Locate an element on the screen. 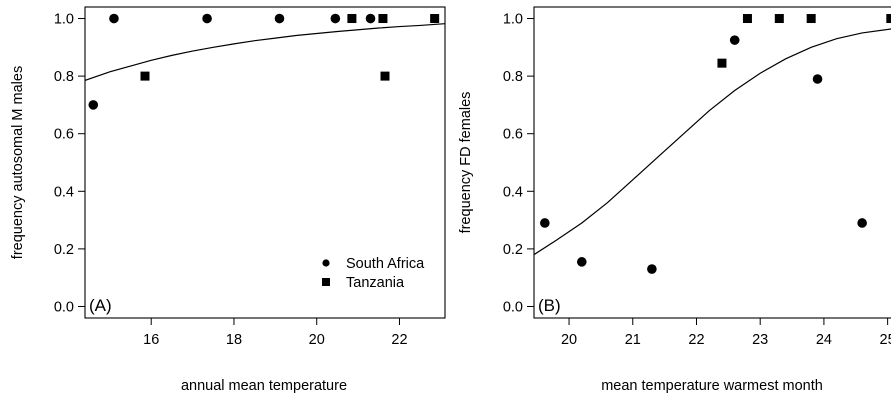 The image size is (891, 400). x-axis-label: annual mean temperature is located at coordinates (264, 386).